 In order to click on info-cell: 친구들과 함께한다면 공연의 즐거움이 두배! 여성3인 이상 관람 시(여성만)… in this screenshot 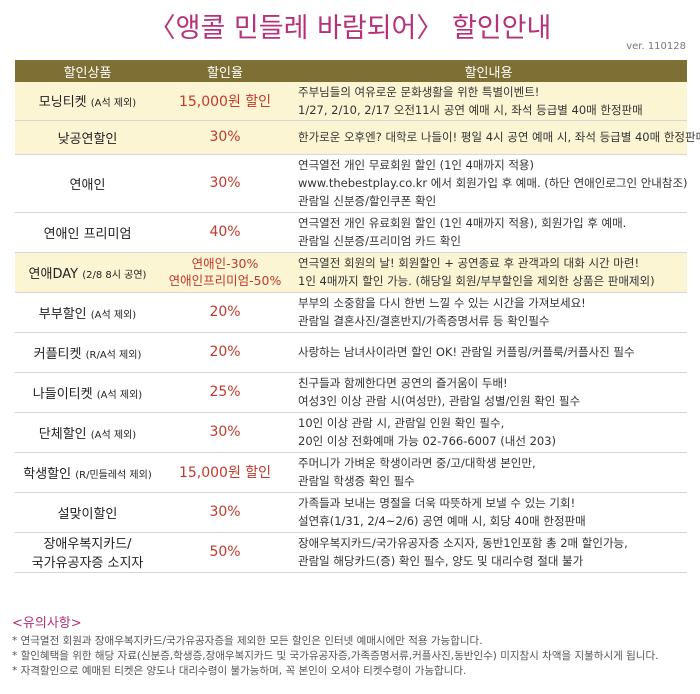, I will do `click(488, 392)`.